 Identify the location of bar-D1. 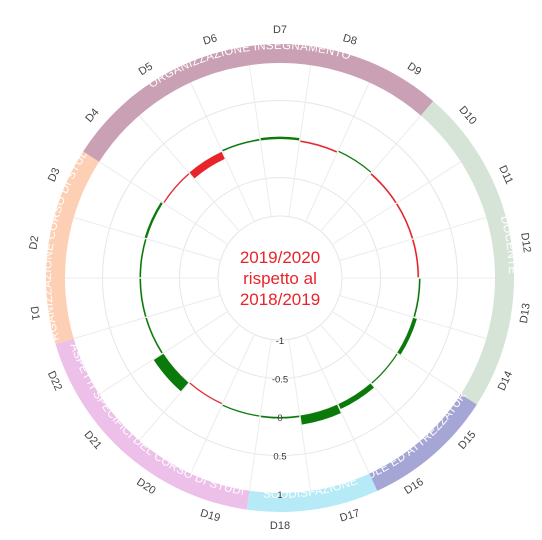
(143, 297).